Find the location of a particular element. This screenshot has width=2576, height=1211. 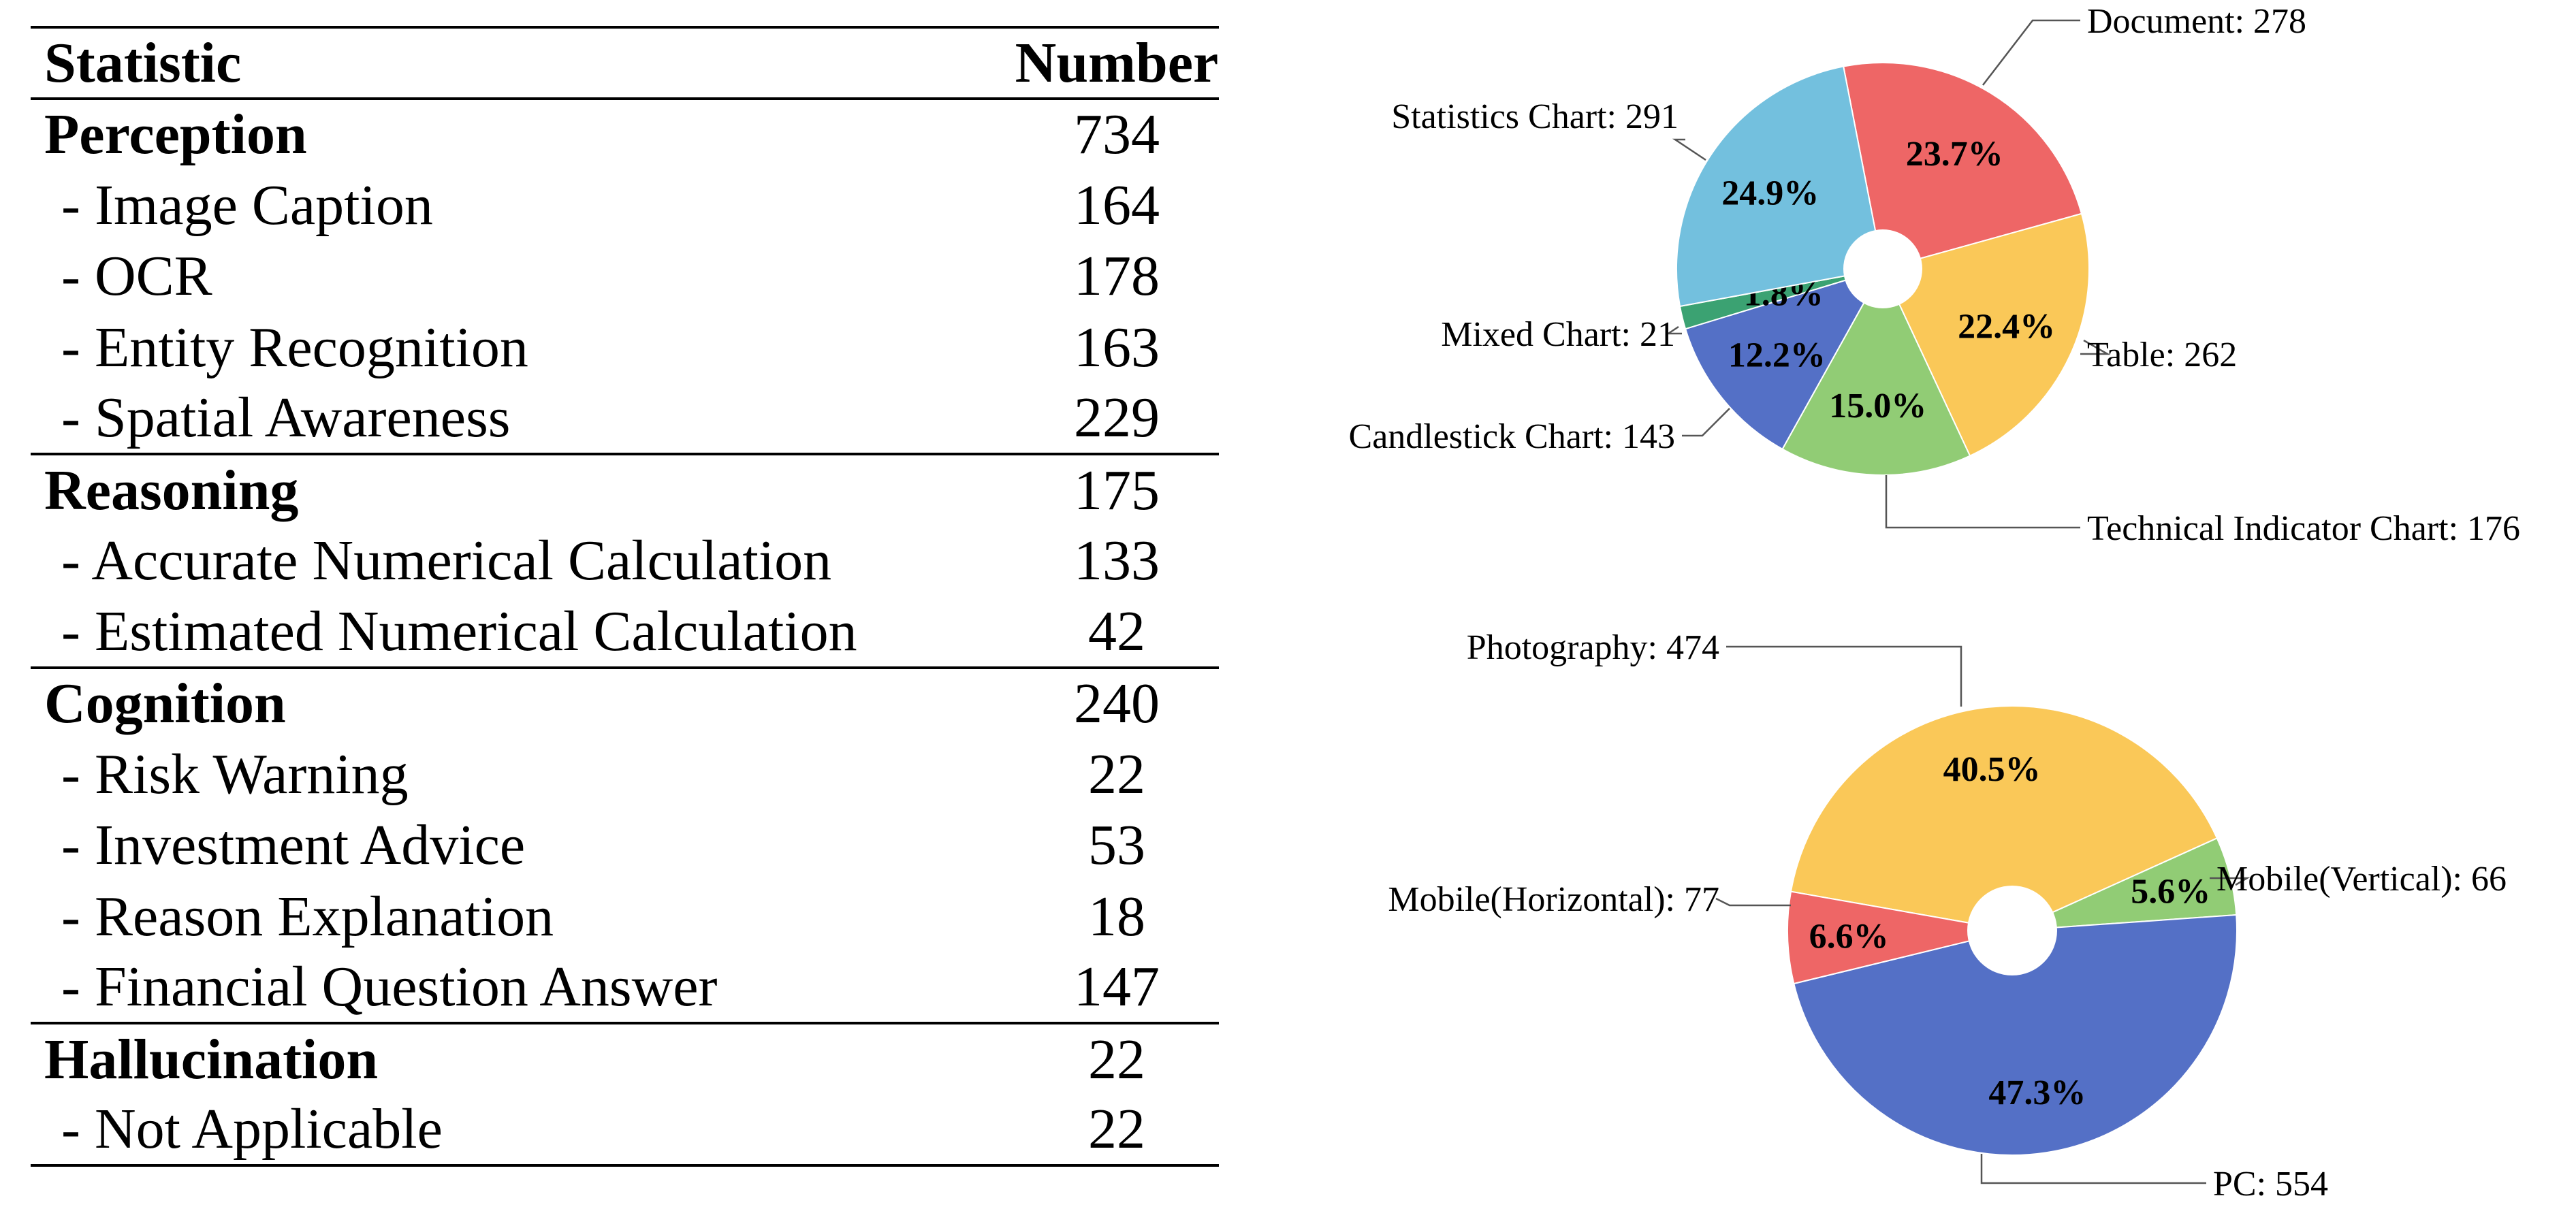

row-label: - Image Caption is located at coordinates (247, 205).